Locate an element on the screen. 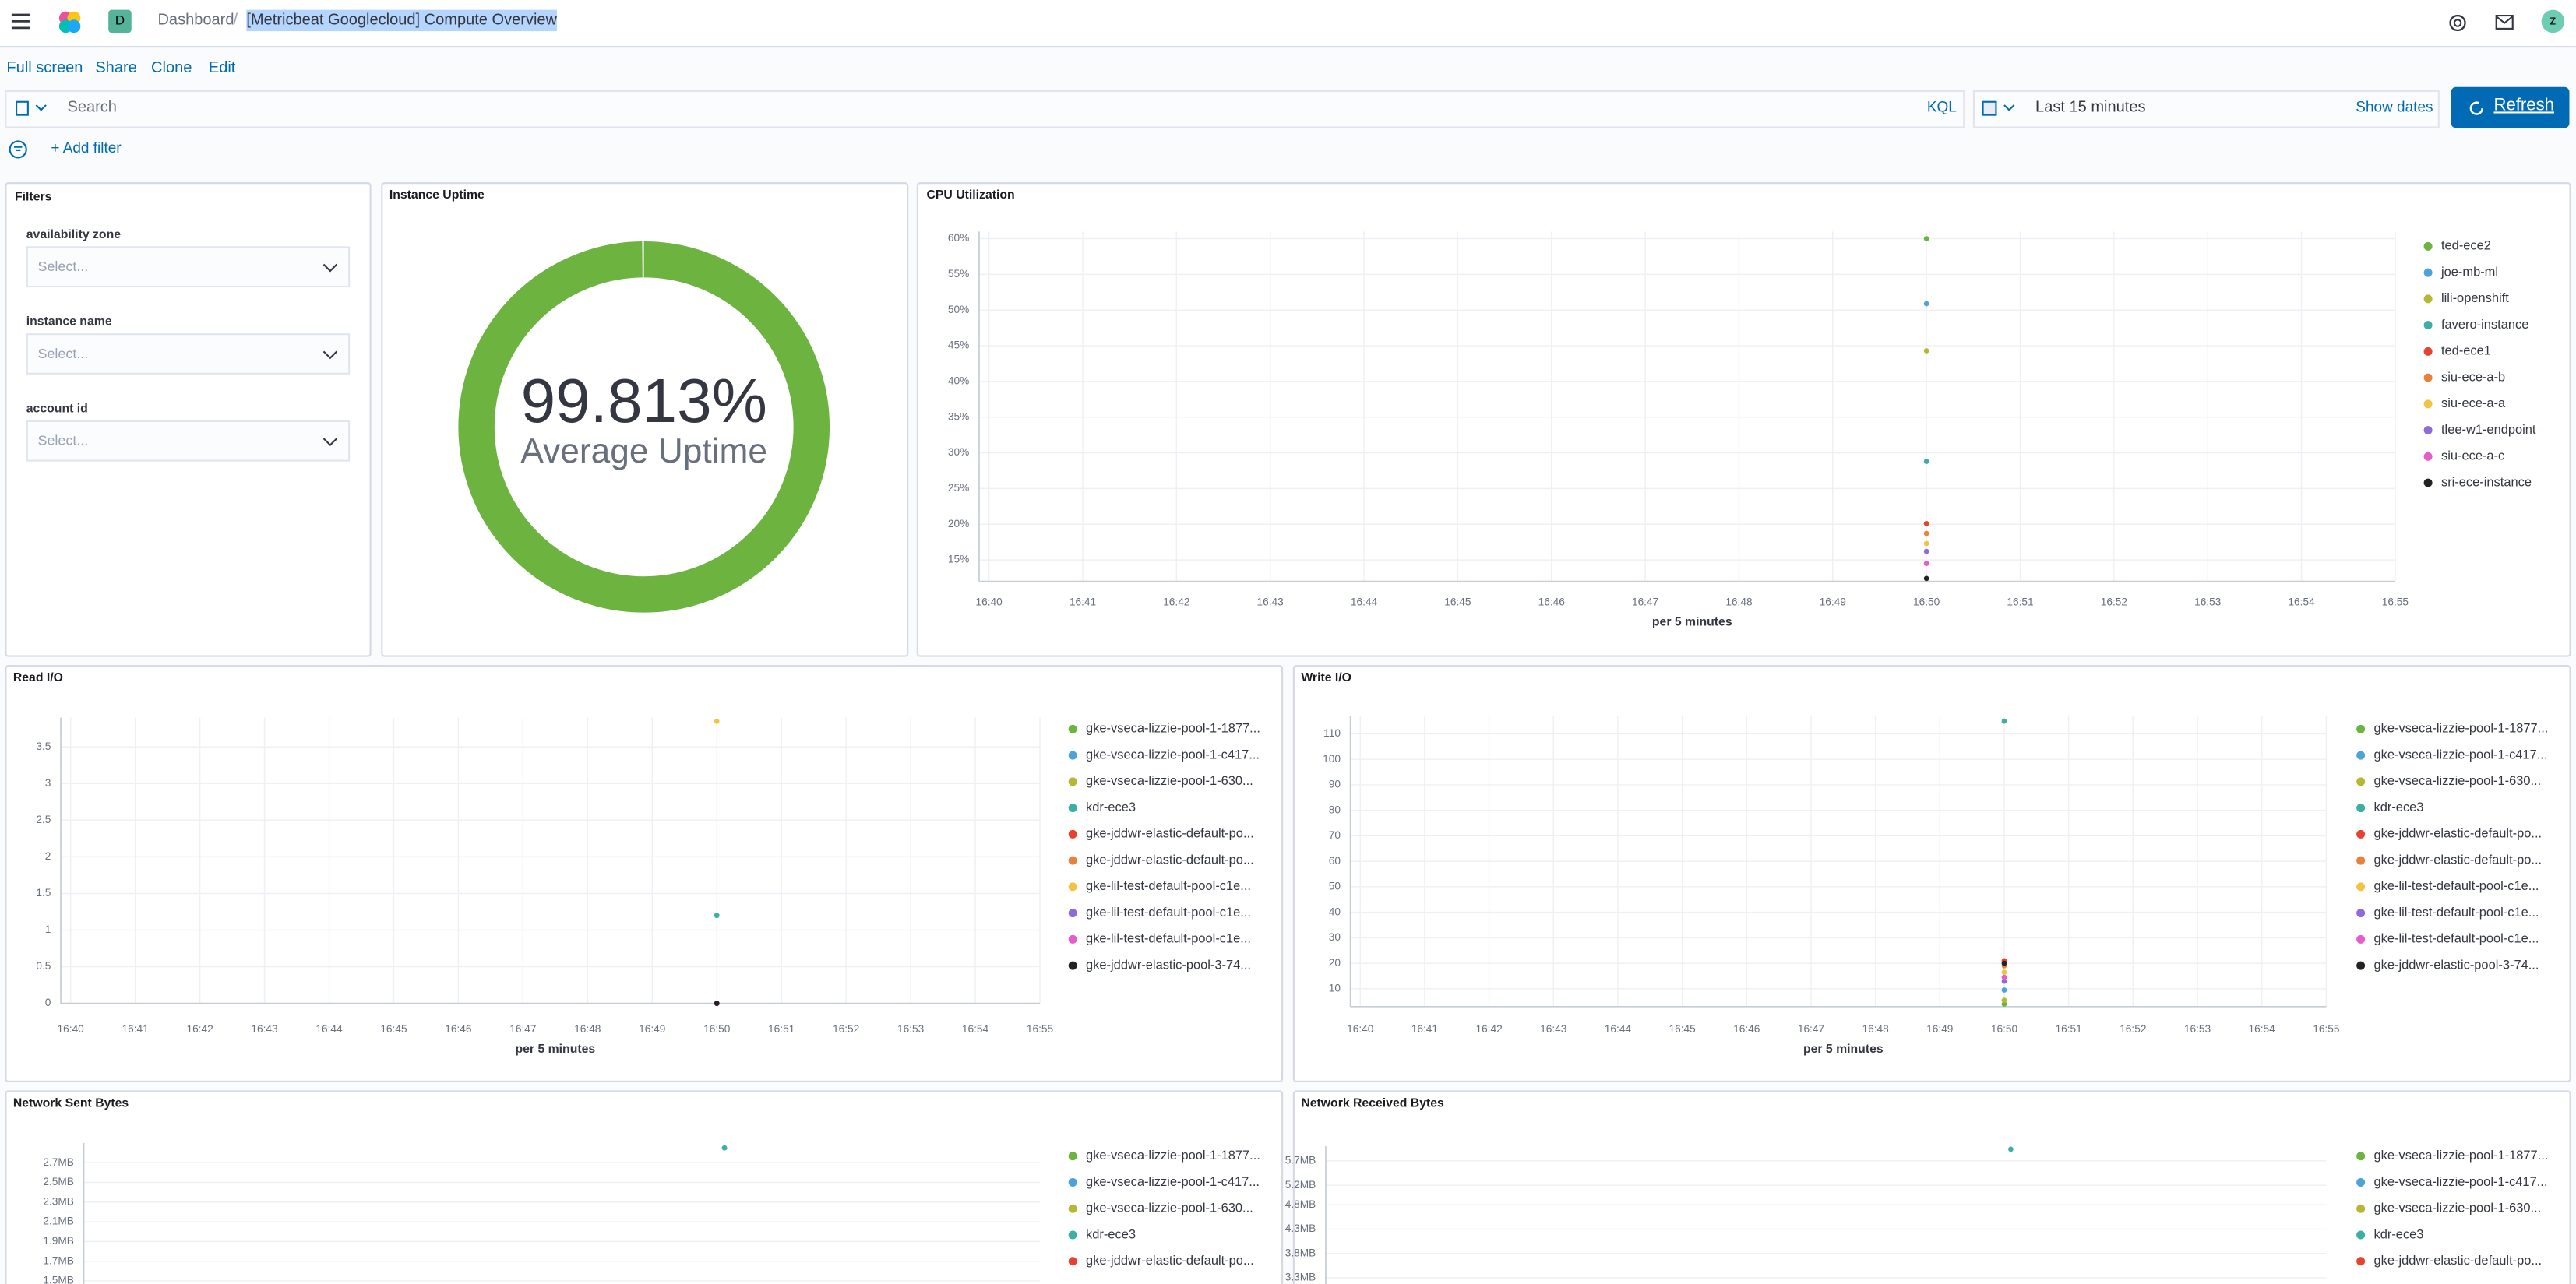  news-icon is located at coordinates (2505, 22).